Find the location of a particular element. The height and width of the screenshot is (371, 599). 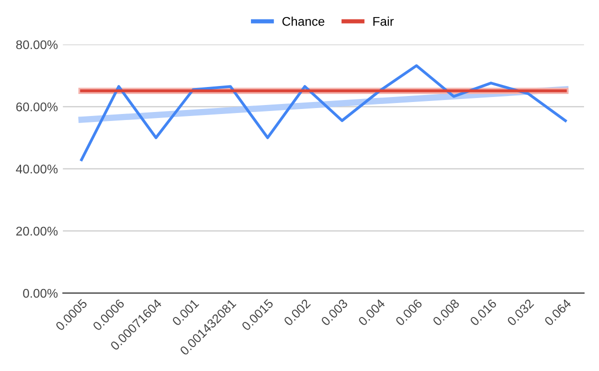

y-tick-label: 40.00% is located at coordinates (37, 169).